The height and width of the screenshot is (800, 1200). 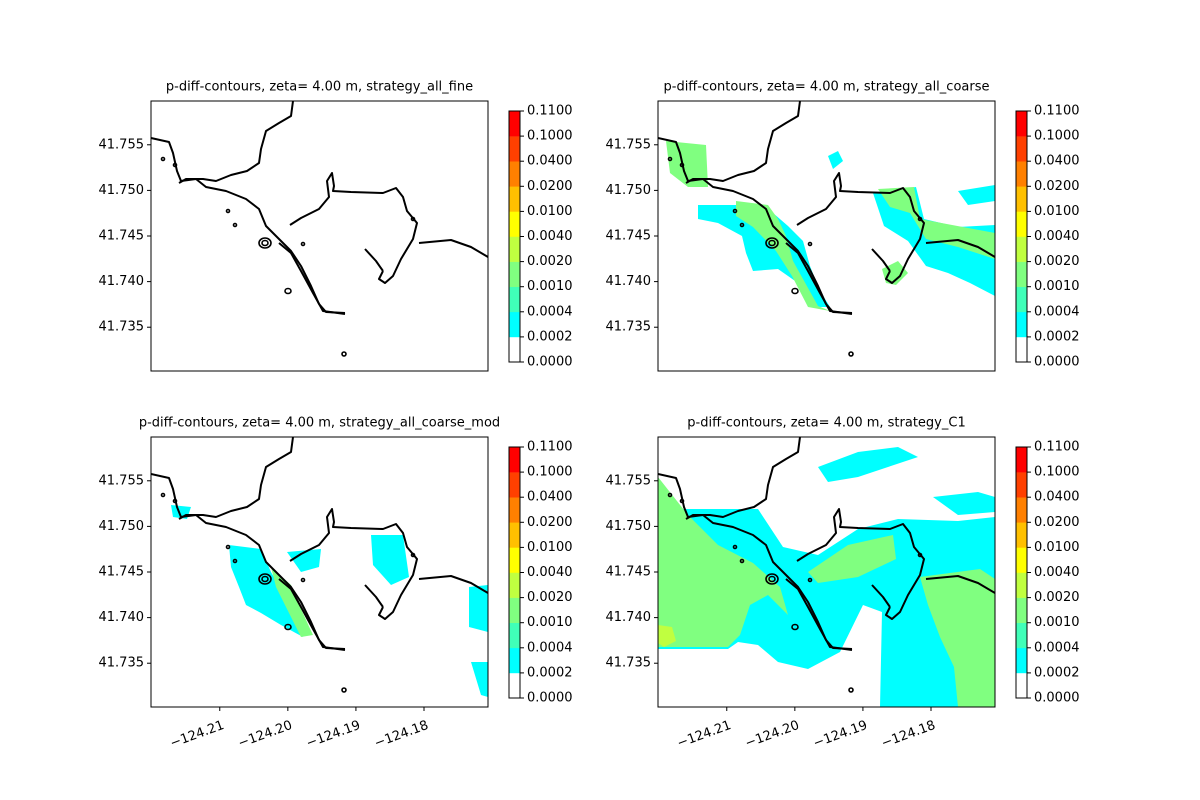 What do you see at coordinates (1057, 261) in the screenshot?
I see `colorbar-tick-label: 0.0020` at bounding box center [1057, 261].